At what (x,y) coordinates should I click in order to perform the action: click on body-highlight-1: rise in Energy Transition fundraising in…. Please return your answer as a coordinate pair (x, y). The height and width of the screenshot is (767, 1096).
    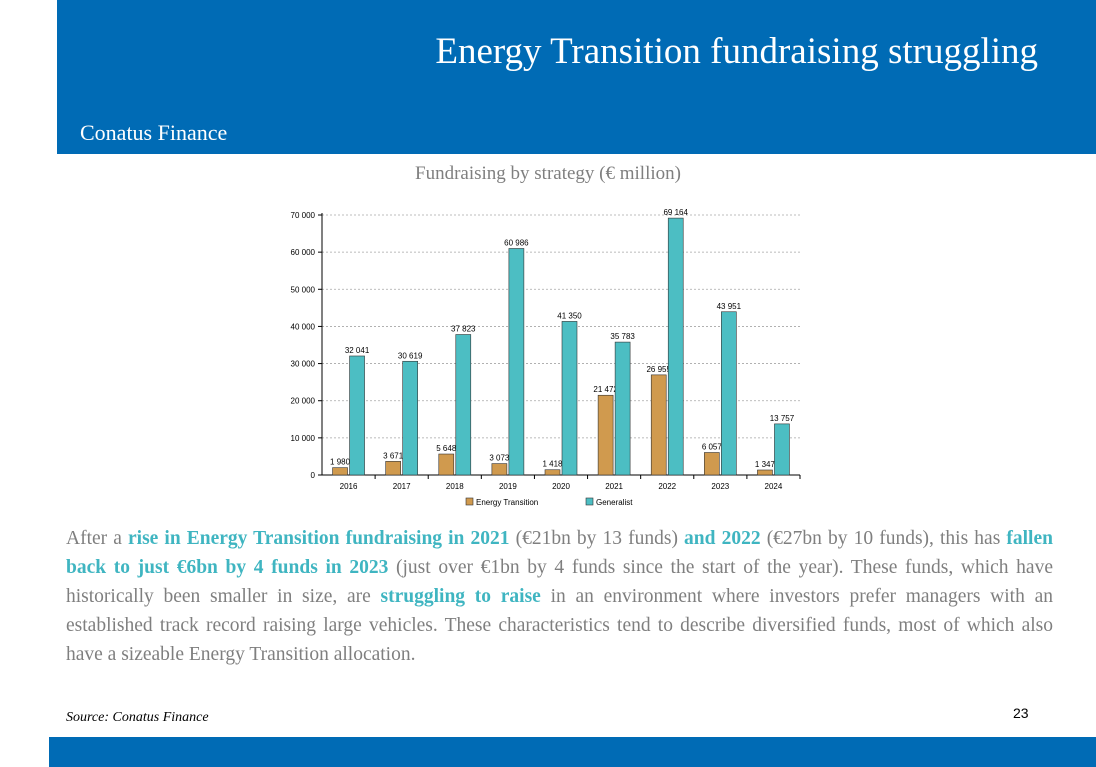
    Looking at the image, I should click on (319, 538).